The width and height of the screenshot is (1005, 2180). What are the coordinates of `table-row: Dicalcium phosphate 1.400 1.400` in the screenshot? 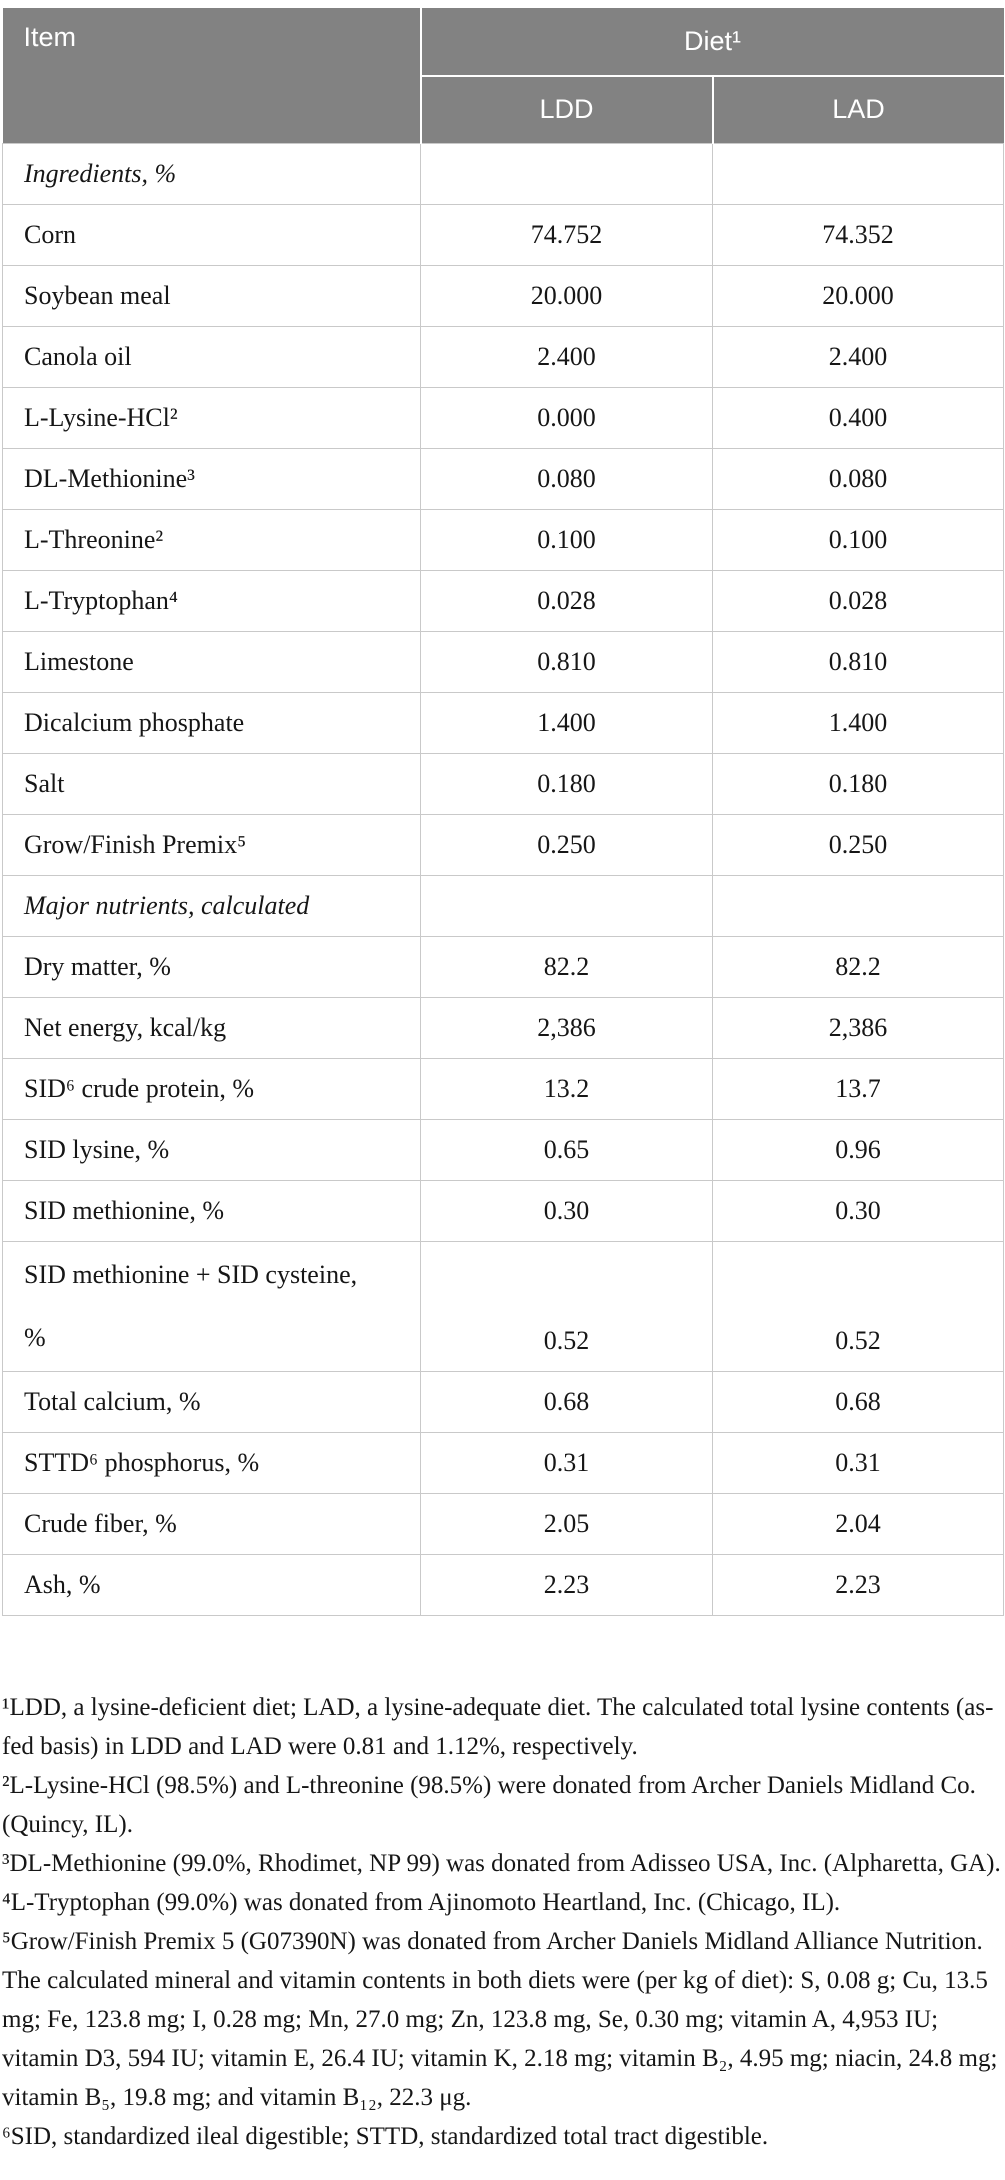 It's located at (503, 722).